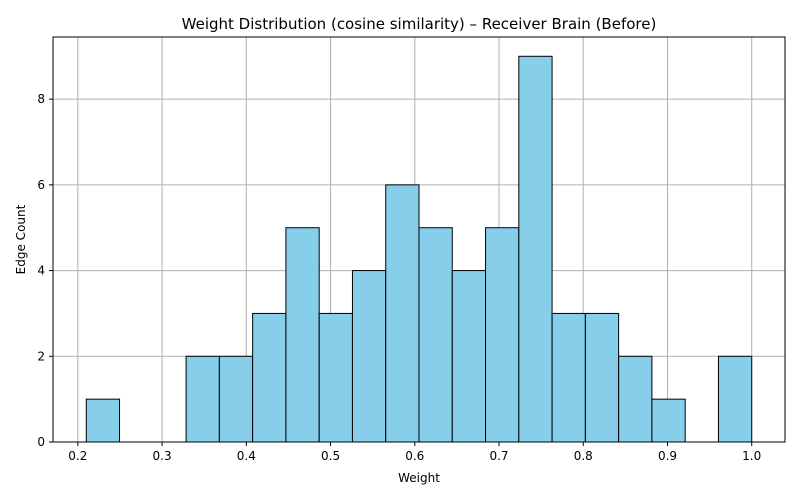 This screenshot has width=800, height=500. What do you see at coordinates (41, 271) in the screenshot?
I see `y-tick-label: 4` at bounding box center [41, 271].